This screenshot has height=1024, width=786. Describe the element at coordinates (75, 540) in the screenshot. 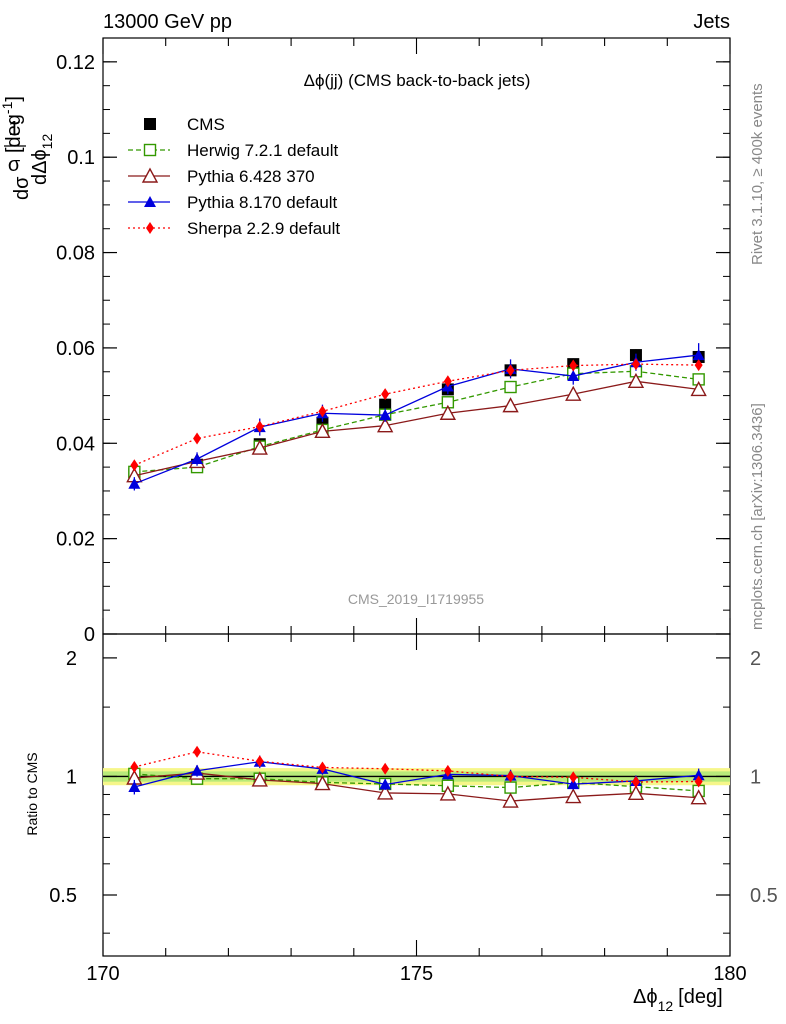

I see `main-ytick-label: 0.02` at that location.